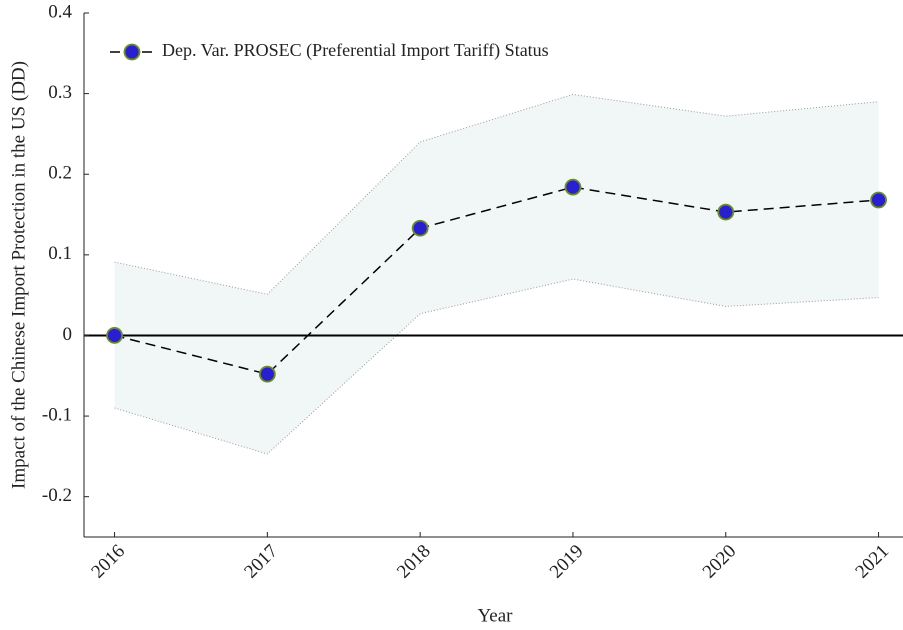  I want to click on y-tick-label: 0, so click(68, 334).